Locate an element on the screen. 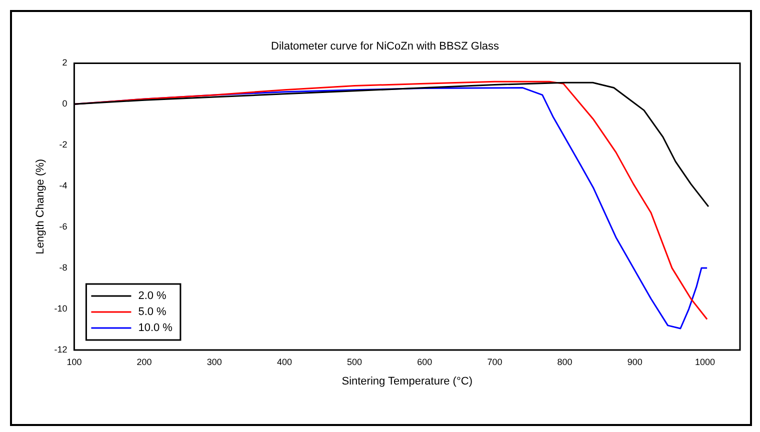 Image resolution: width=760 pixels, height=432 pixels. x-tick-label: 800 is located at coordinates (564, 361).